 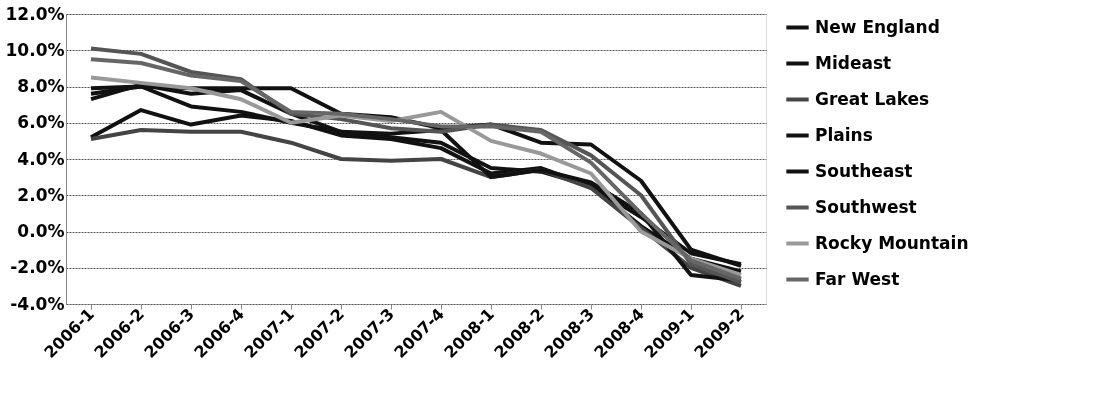 I want to click on y-tick-label: 10.0%, so click(x=35, y=49).